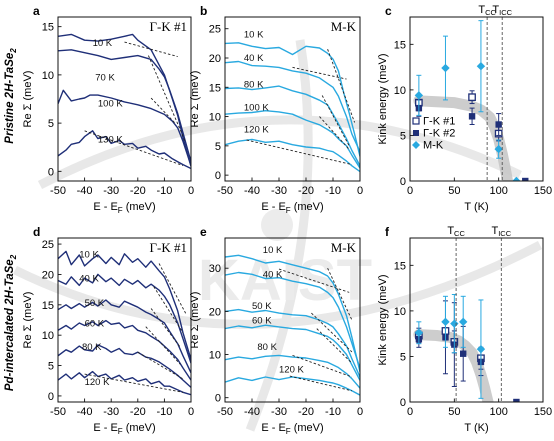 The height and width of the screenshot is (441, 554). I want to click on x-tick-label: -10, so click(164, 412).